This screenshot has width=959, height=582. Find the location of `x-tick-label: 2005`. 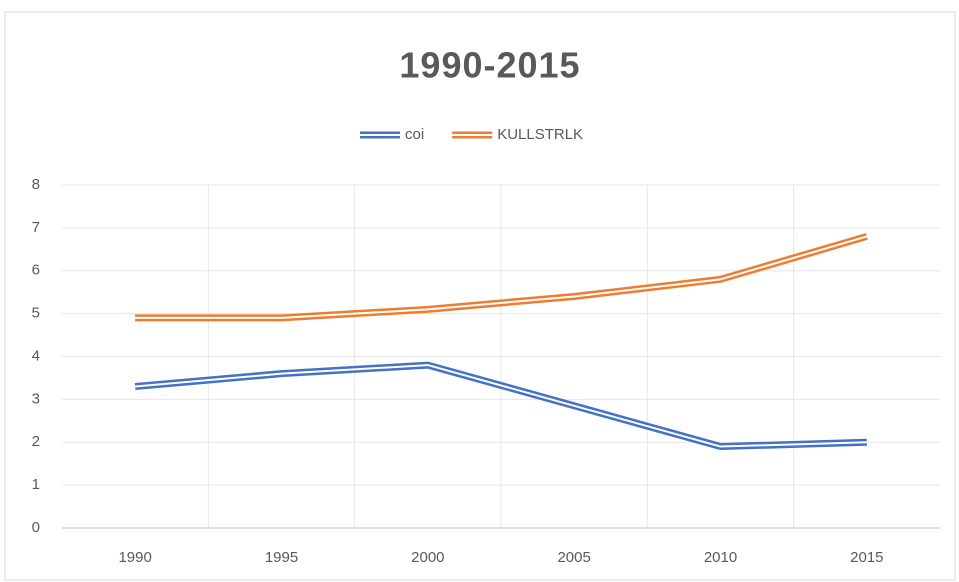

x-tick-label: 2005 is located at coordinates (573, 557).